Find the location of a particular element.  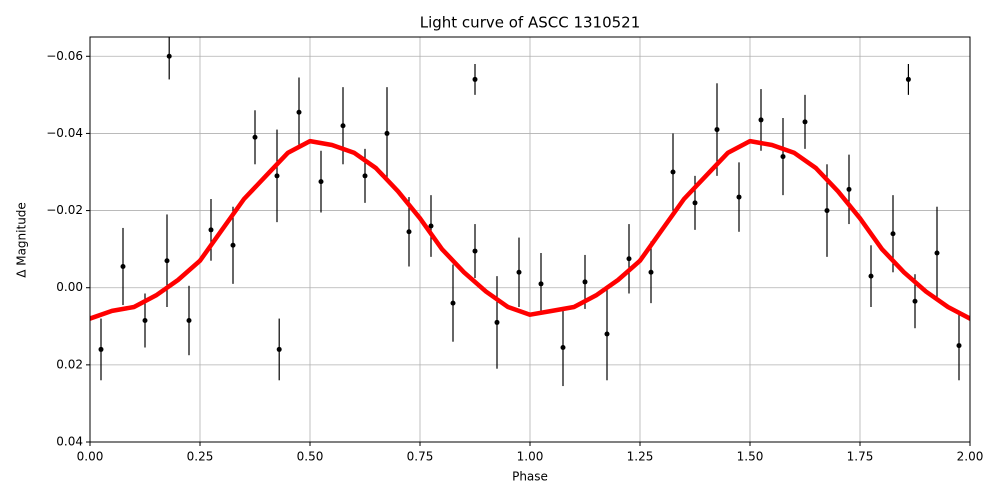

x-tick-label: 1.50 is located at coordinates (750, 457).